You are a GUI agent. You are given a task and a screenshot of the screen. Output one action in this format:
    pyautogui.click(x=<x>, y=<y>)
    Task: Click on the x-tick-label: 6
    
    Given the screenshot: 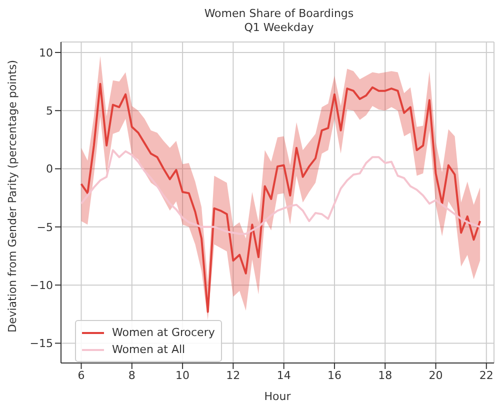 What is the action you would take?
    pyautogui.click(x=81, y=375)
    